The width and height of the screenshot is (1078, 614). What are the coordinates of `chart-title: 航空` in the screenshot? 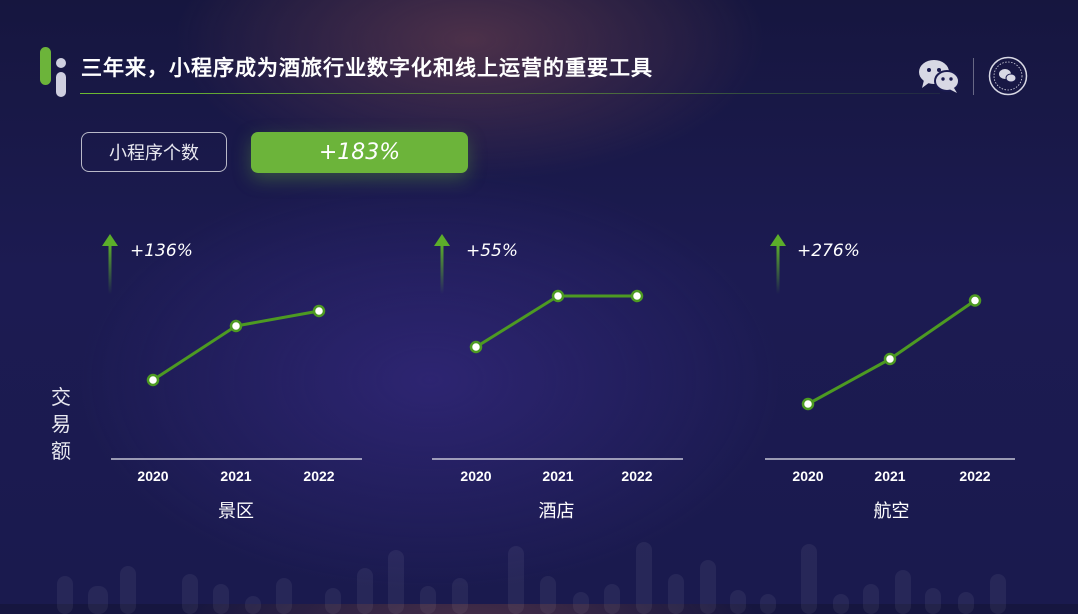 It's located at (892, 511).